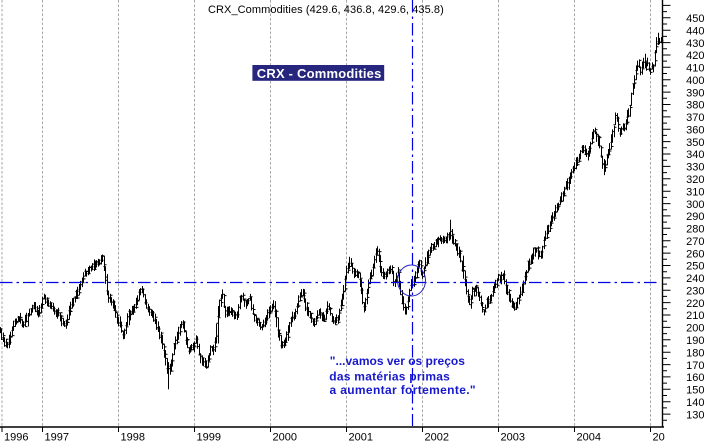  Describe the element at coordinates (695, 267) in the screenshot. I see `svg-text: 250` at that location.